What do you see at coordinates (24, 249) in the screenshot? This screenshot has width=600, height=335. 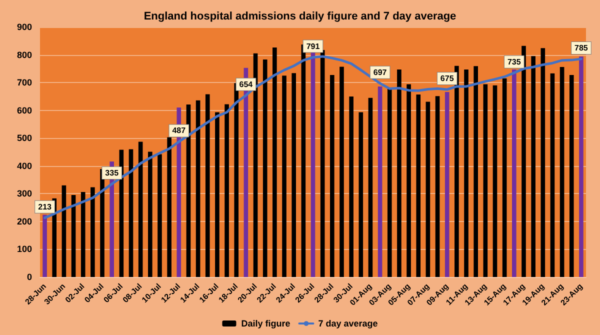 I see `y-tick-label: 100` at bounding box center [24, 249].